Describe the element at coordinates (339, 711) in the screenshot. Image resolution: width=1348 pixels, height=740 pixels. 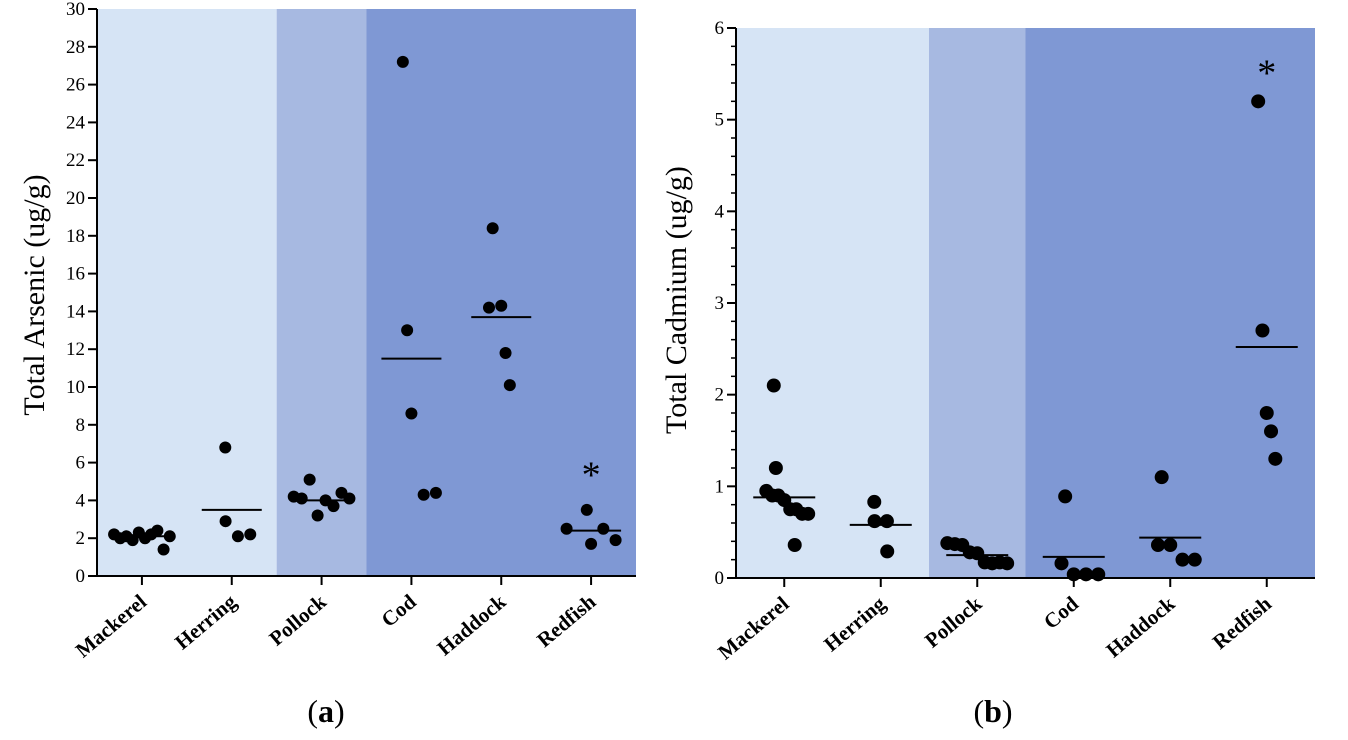
I see `panel-a-label-close: )` at that location.